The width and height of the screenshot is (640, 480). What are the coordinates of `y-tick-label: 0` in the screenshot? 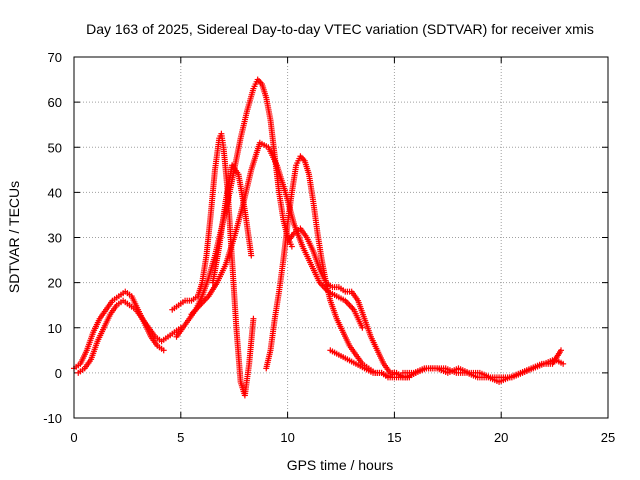 It's located at (58, 373).